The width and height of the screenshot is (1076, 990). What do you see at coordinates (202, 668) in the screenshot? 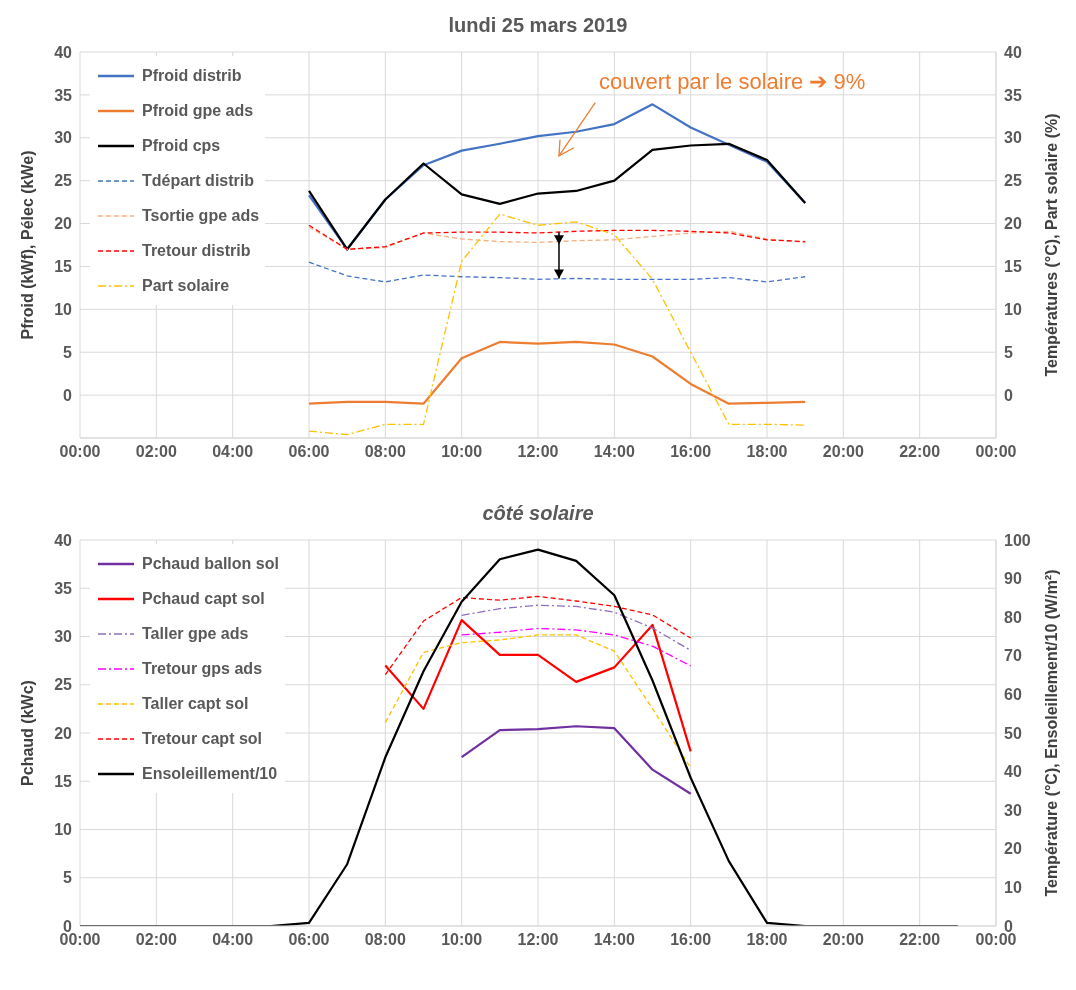
I see `legend-label: Tretour gps ads` at bounding box center [202, 668].